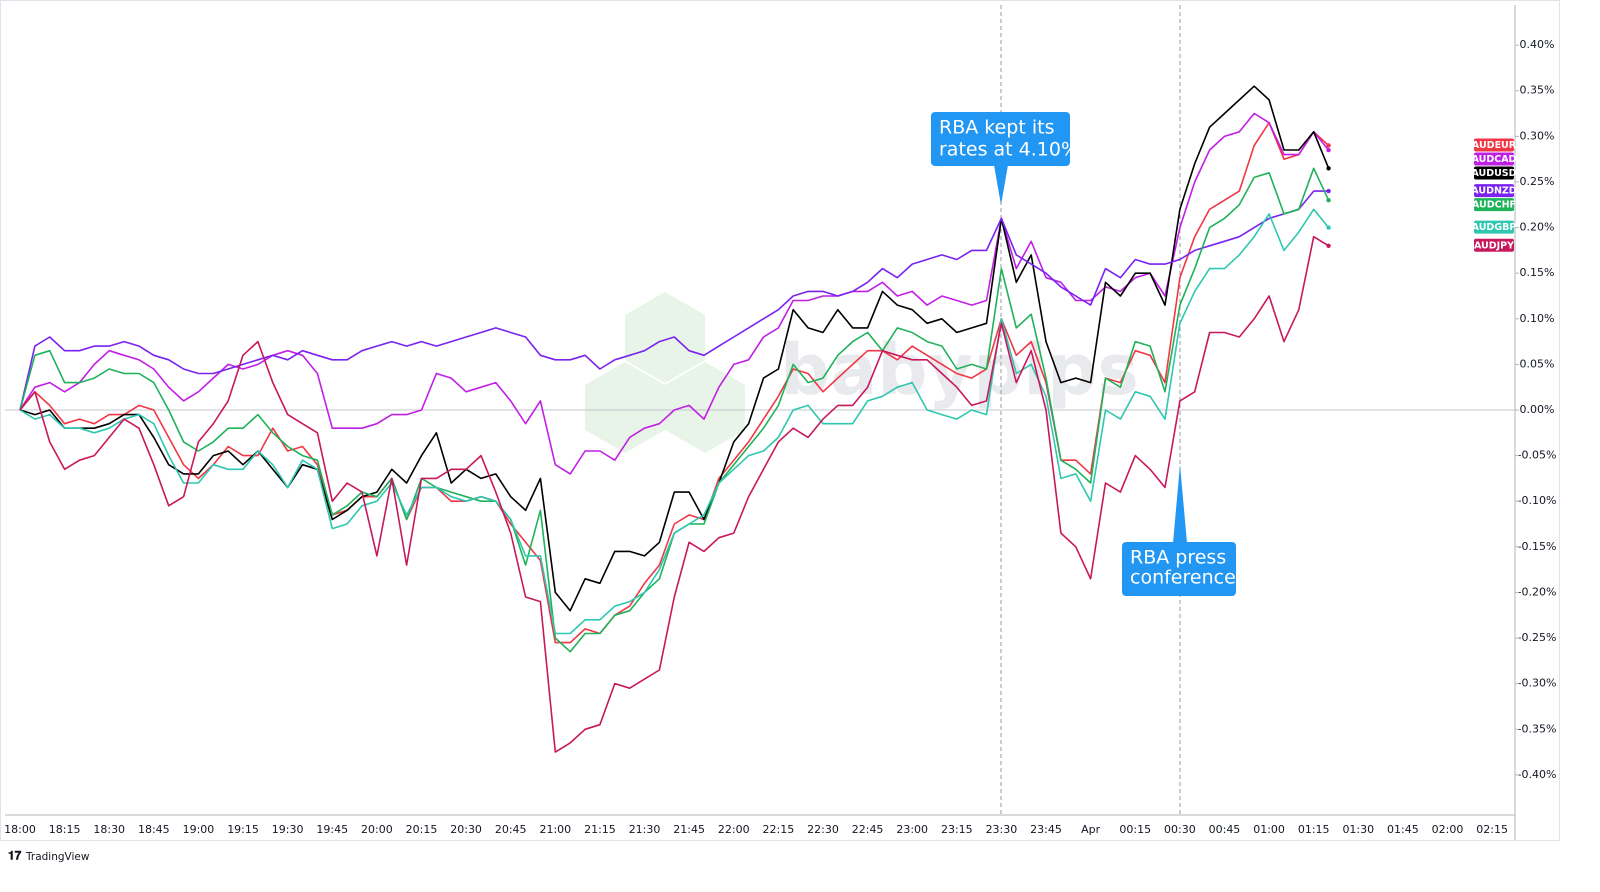  I want to click on annotation: RBA press conference, so click(1179, 530).